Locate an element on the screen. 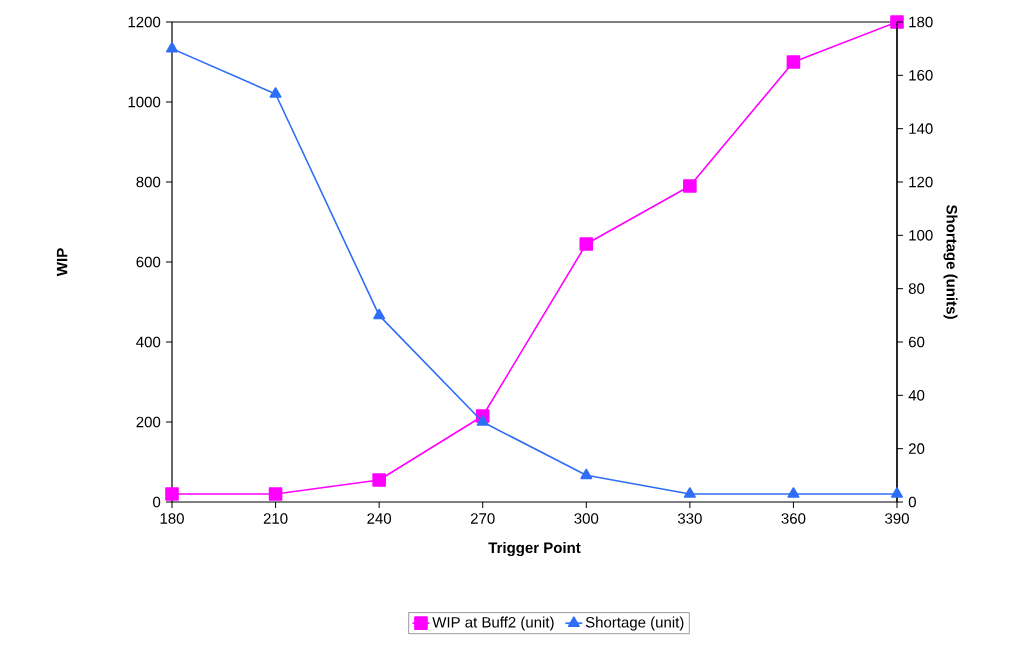 The height and width of the screenshot is (650, 1009). y2-tick-label: 100 is located at coordinates (921, 235).